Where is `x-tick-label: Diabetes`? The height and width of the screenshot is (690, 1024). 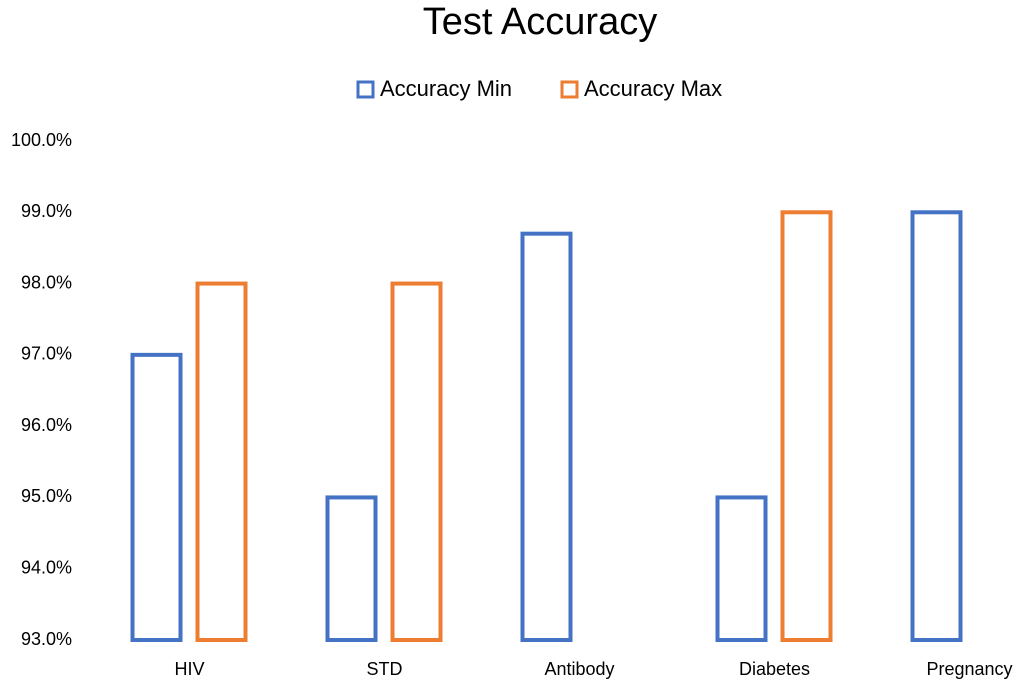 x-tick-label: Diabetes is located at coordinates (774, 669).